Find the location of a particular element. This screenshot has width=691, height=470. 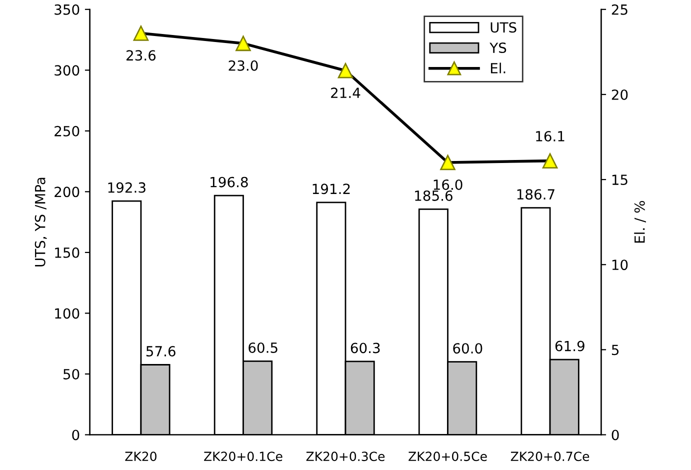

data-label: 21.4 is located at coordinates (345, 93).